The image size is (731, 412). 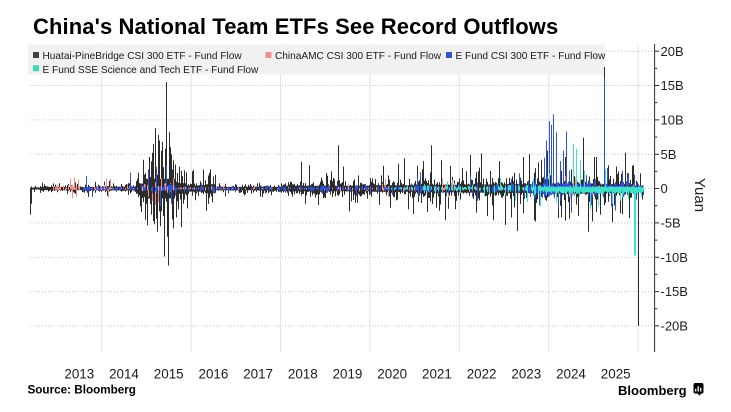 What do you see at coordinates (672, 51) in the screenshot?
I see `svg-text: 20B` at bounding box center [672, 51].